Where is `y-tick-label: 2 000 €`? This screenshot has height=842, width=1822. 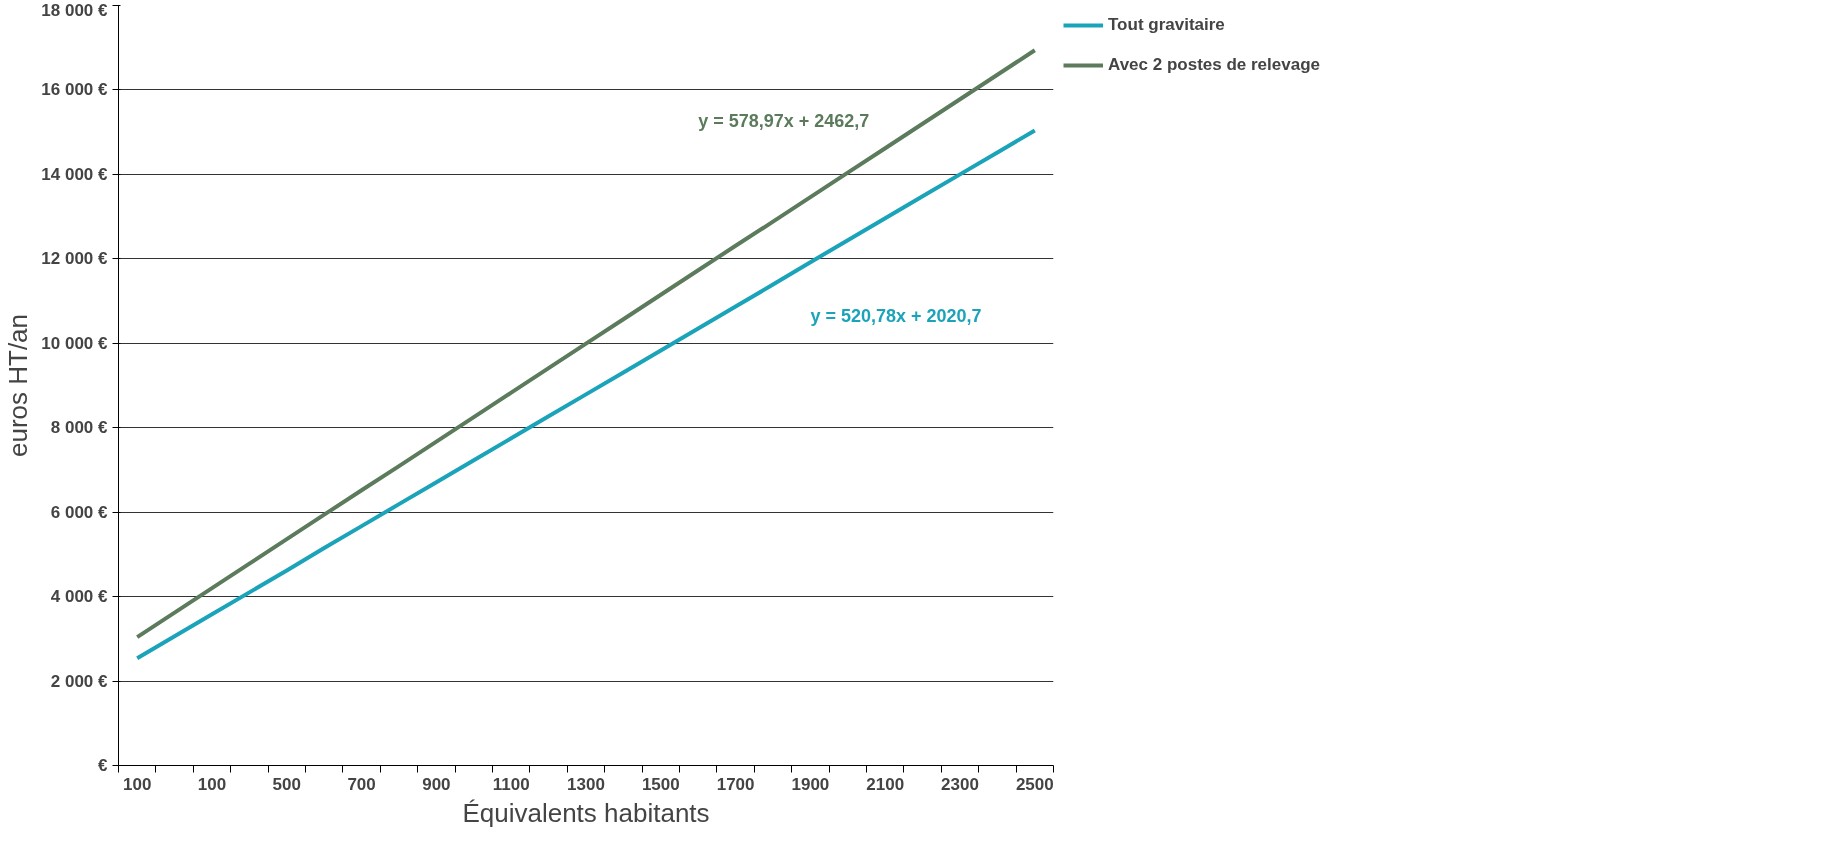
y-tick-label: 2 000 € is located at coordinates (79, 681).